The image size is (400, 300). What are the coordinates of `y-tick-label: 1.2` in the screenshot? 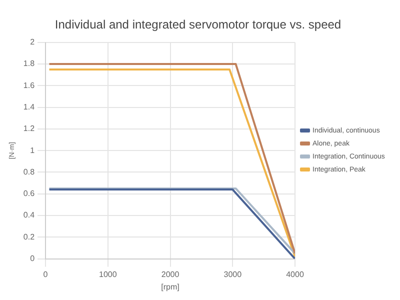 It's located at (29, 129).